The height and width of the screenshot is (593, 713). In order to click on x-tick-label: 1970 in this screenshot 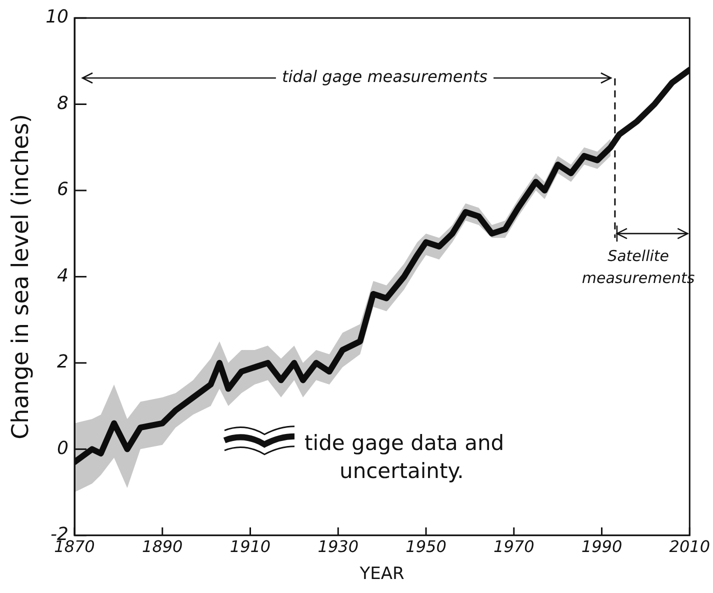, I will do `click(514, 546)`.